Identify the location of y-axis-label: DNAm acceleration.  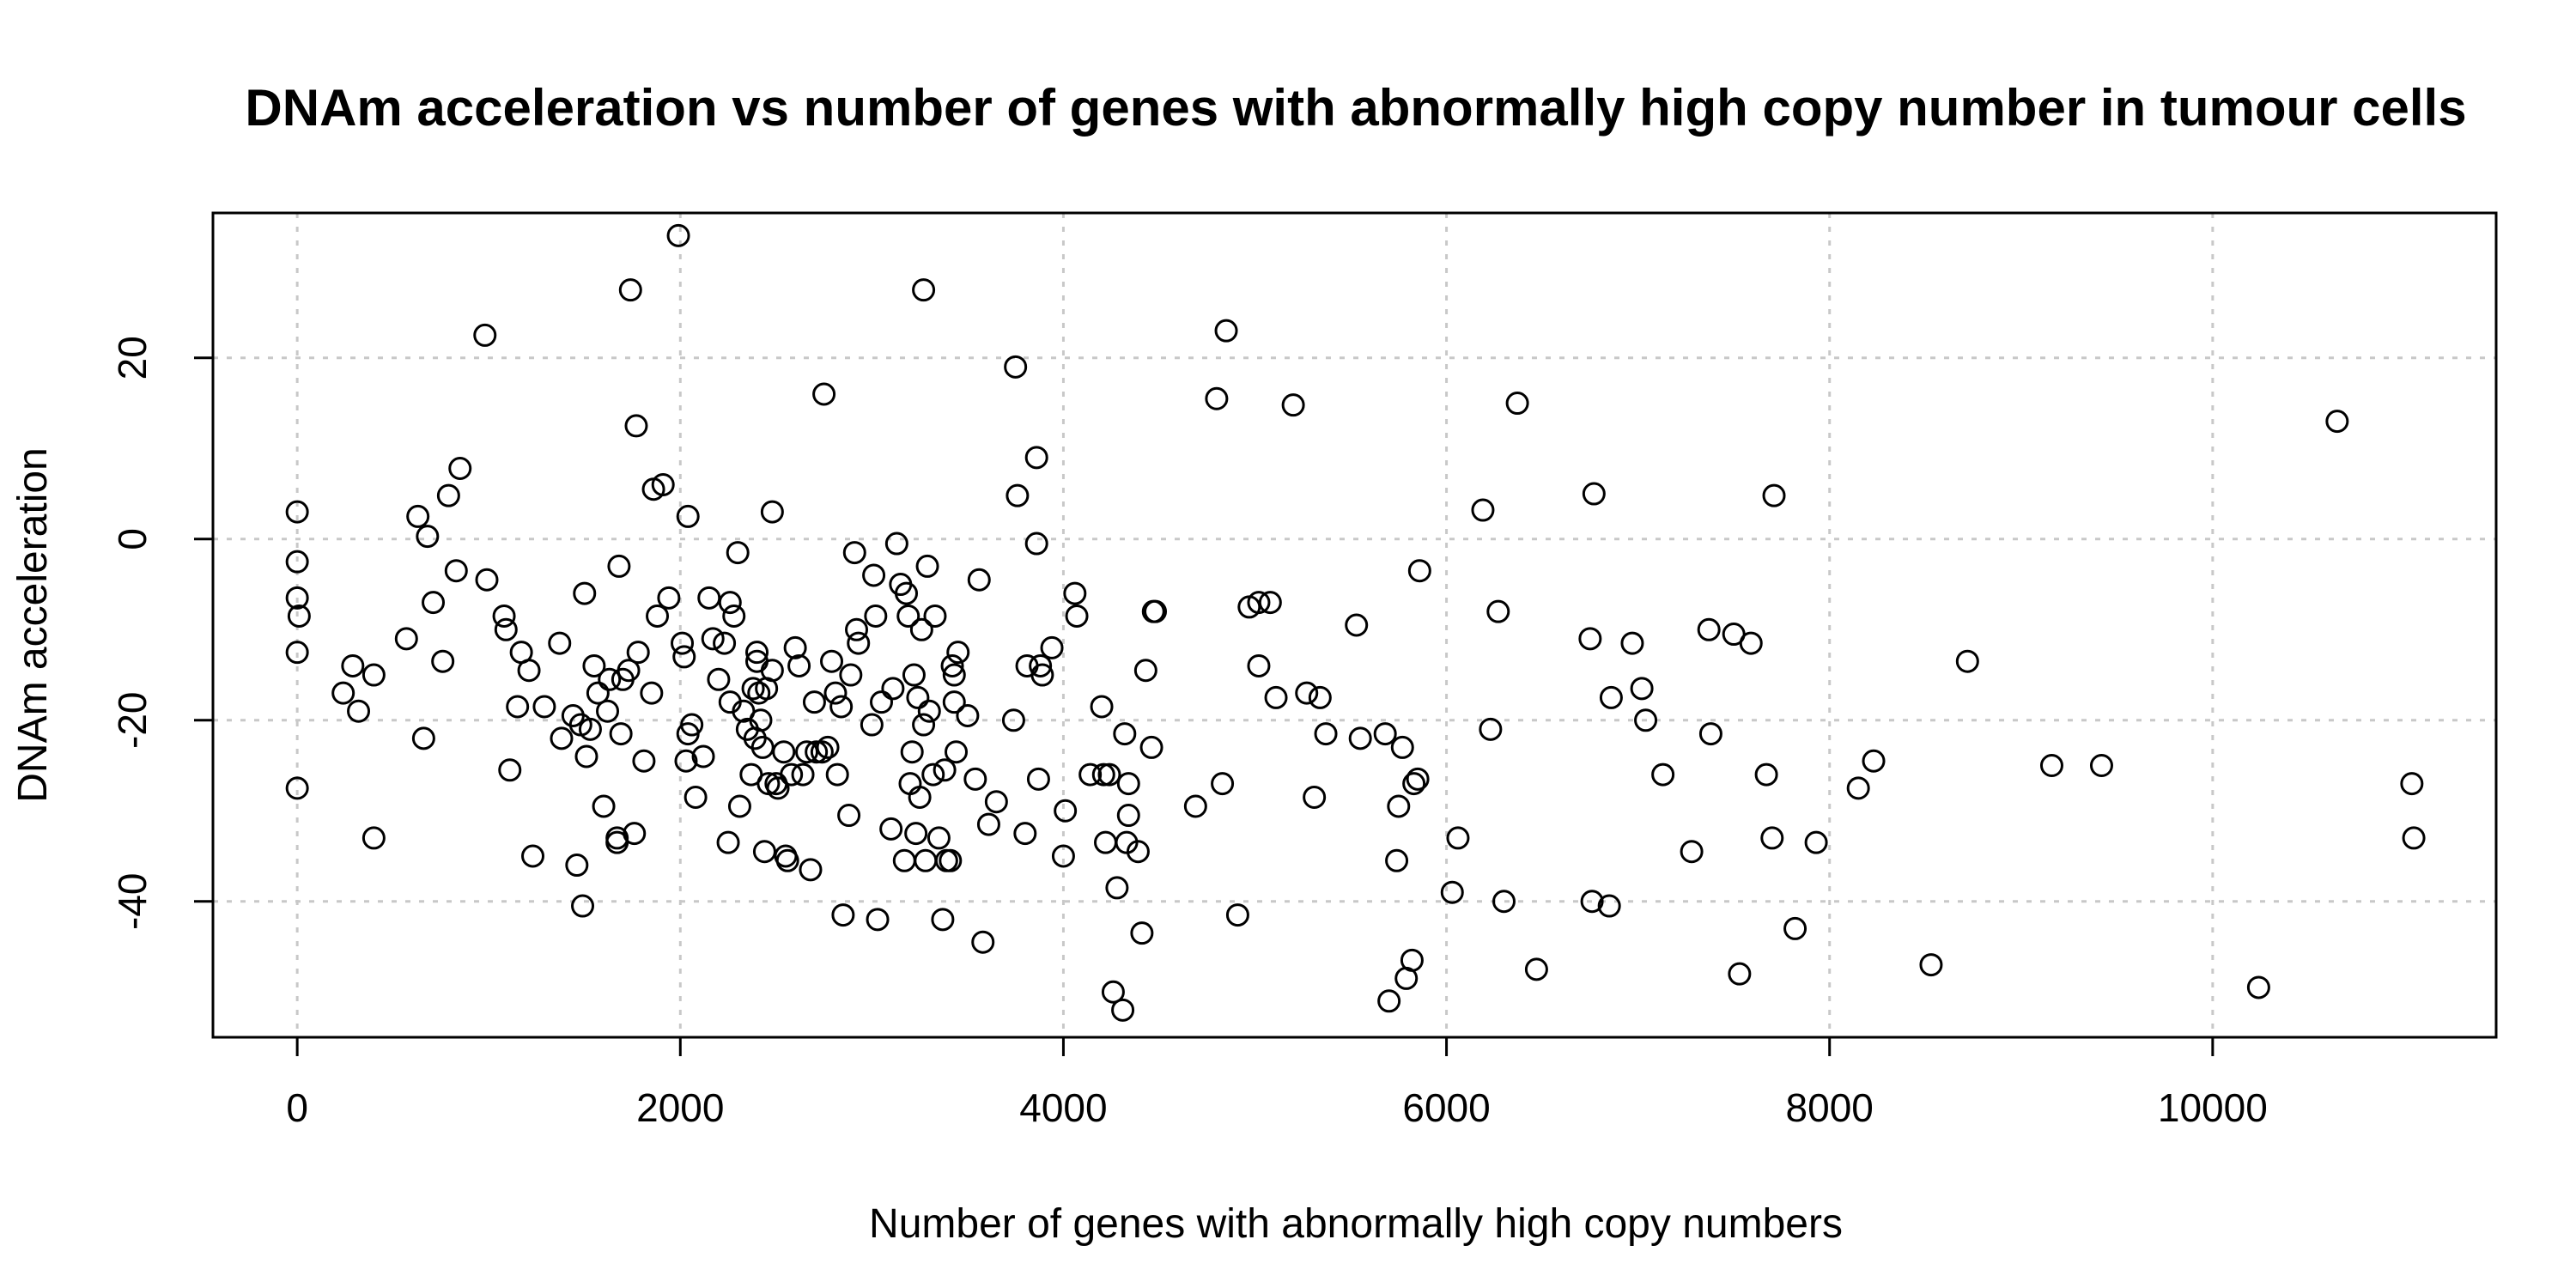
(33, 625).